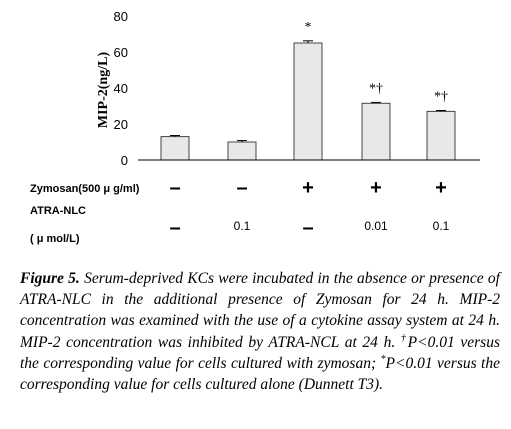  I want to click on dagger-symbol: †, so click(404, 338).